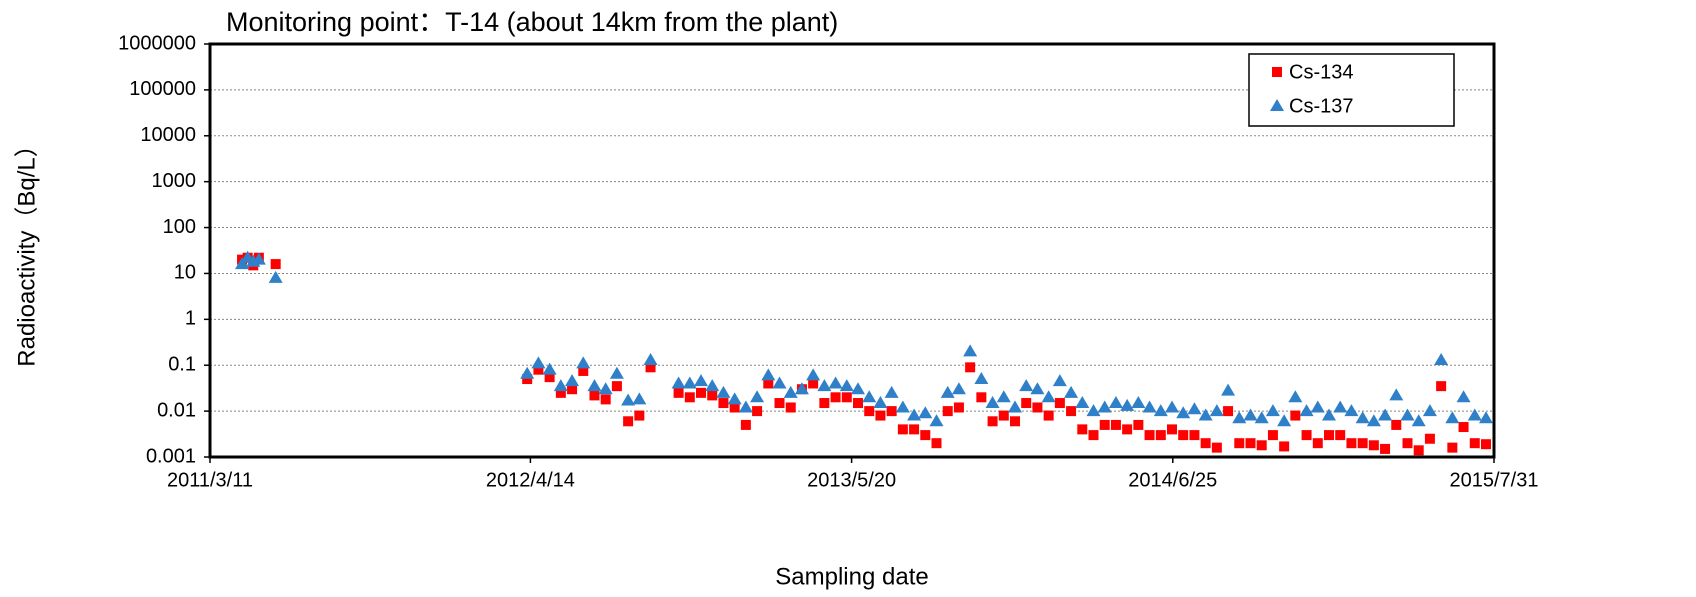 This screenshot has height=597, width=1696. I want to click on y-tick-label: 1, so click(190, 319).